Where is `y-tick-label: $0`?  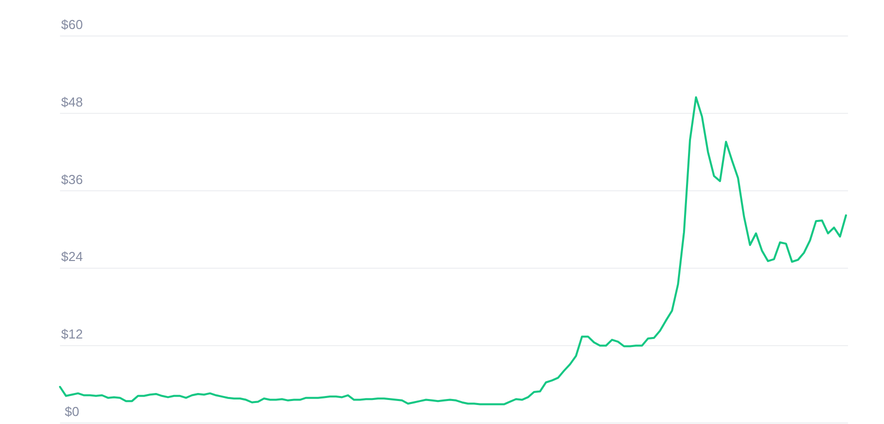
y-tick-label: $0 is located at coordinates (72, 411).